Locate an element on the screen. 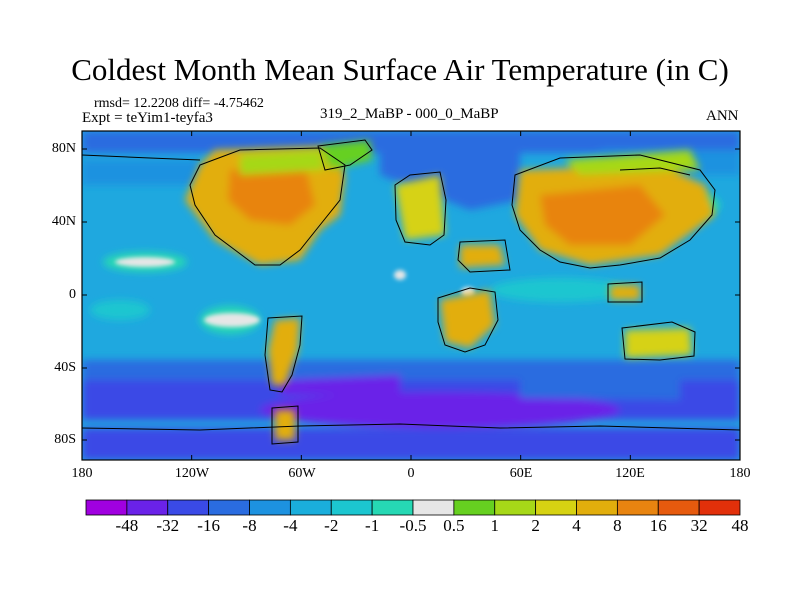 Image resolution: width=800 pixels, height=600 pixels. x-tick-120w: 120W is located at coordinates (192, 473).